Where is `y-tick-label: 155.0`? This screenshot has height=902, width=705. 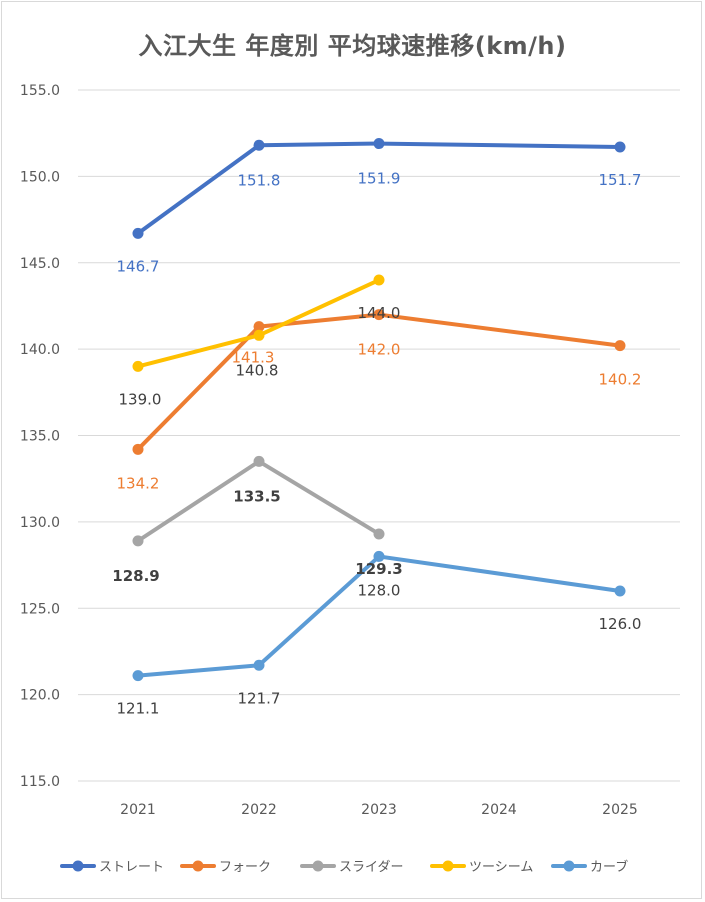 y-tick-label: 155.0 is located at coordinates (40, 91).